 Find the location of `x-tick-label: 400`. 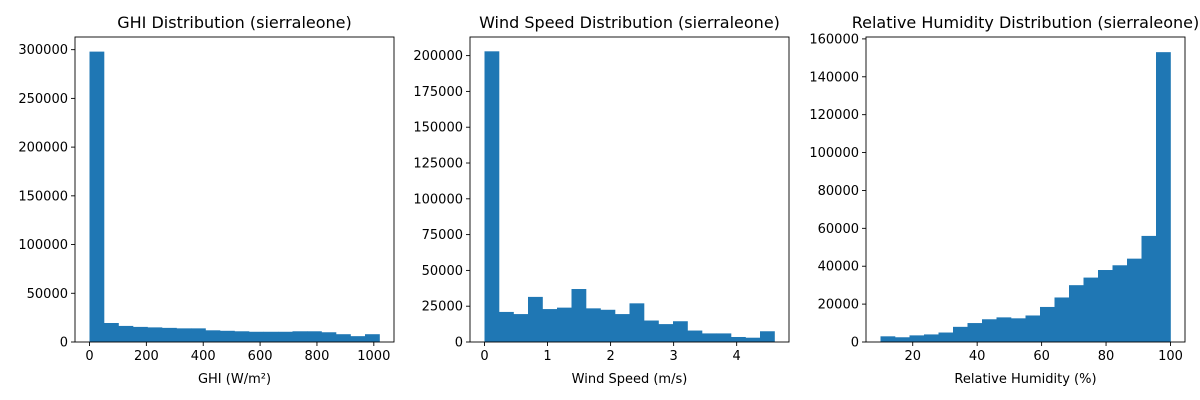

x-tick-label: 400 is located at coordinates (203, 356).